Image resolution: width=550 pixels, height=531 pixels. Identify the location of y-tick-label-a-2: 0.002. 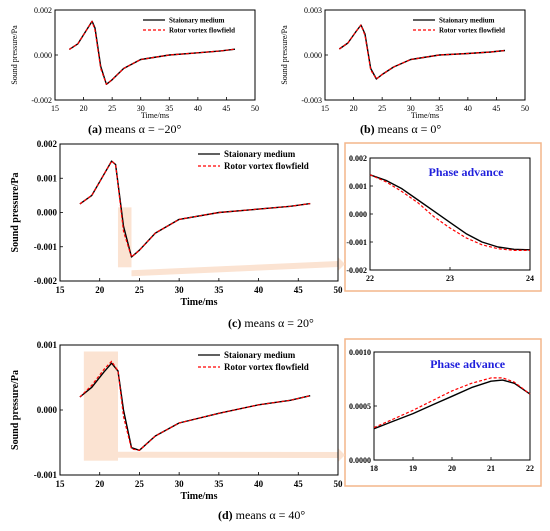
(43, 10).